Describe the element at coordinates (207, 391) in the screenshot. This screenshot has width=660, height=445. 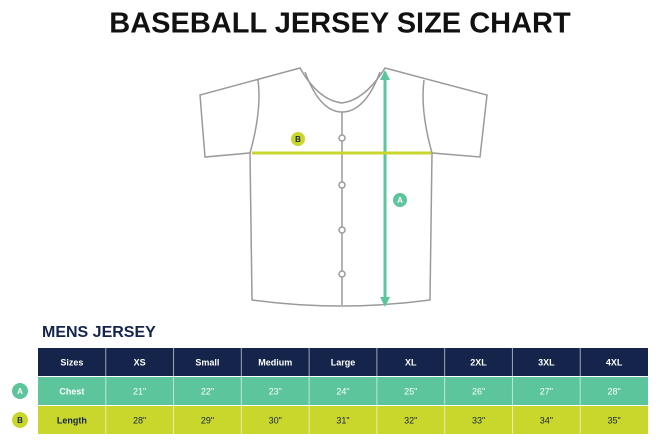
I see `table-cell: 22"` at that location.